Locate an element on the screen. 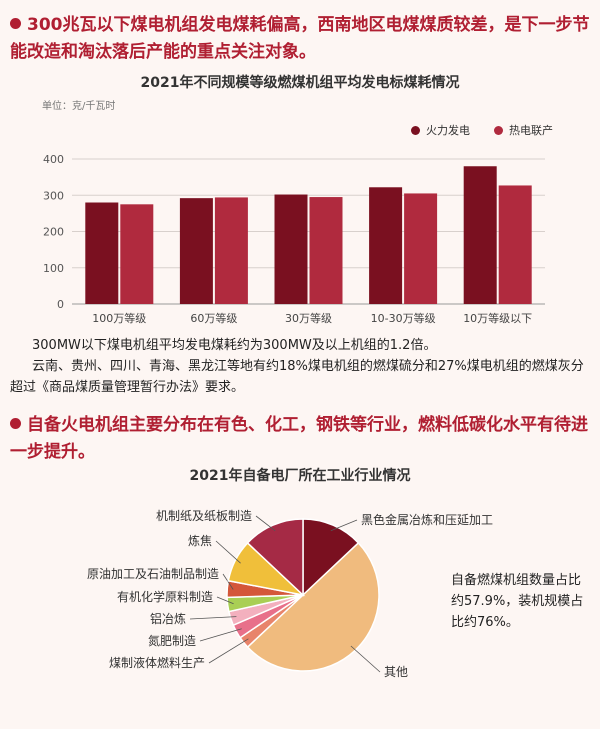 The height and width of the screenshot is (729, 600). legend-label: 热电联产 is located at coordinates (531, 130).